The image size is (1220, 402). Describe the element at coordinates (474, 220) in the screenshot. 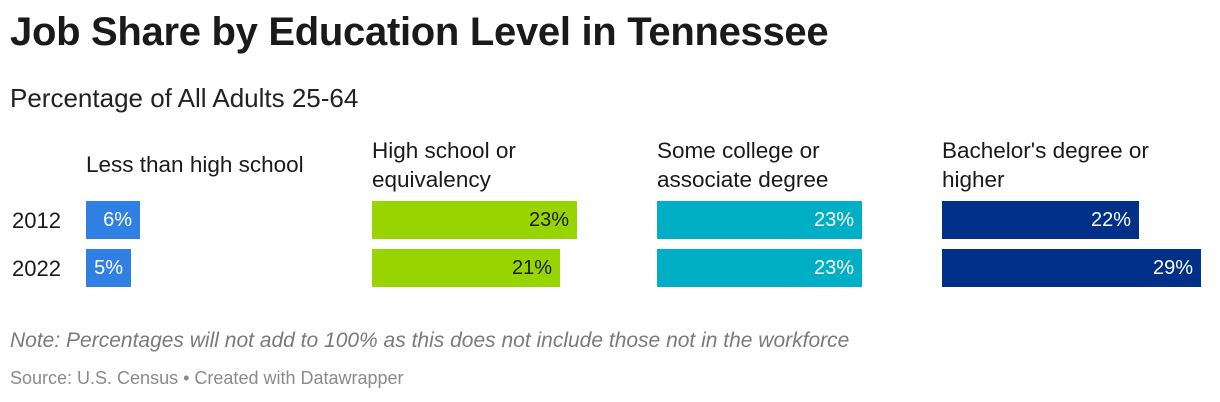

I see `bar-2-2012` at that location.